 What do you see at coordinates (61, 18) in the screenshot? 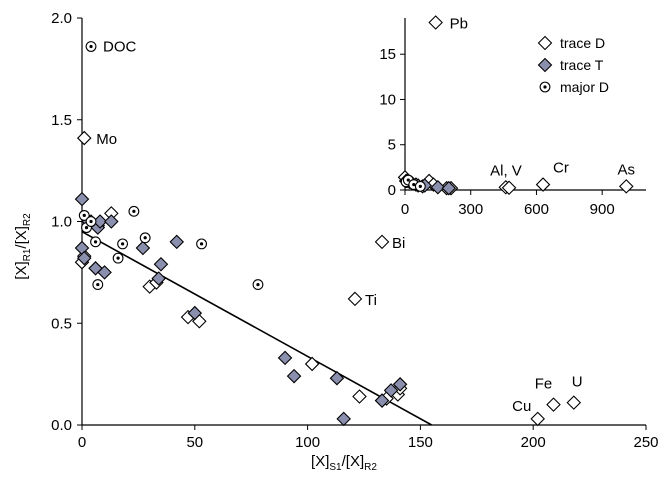
I see `y-tick-label: 2.0` at bounding box center [61, 18].